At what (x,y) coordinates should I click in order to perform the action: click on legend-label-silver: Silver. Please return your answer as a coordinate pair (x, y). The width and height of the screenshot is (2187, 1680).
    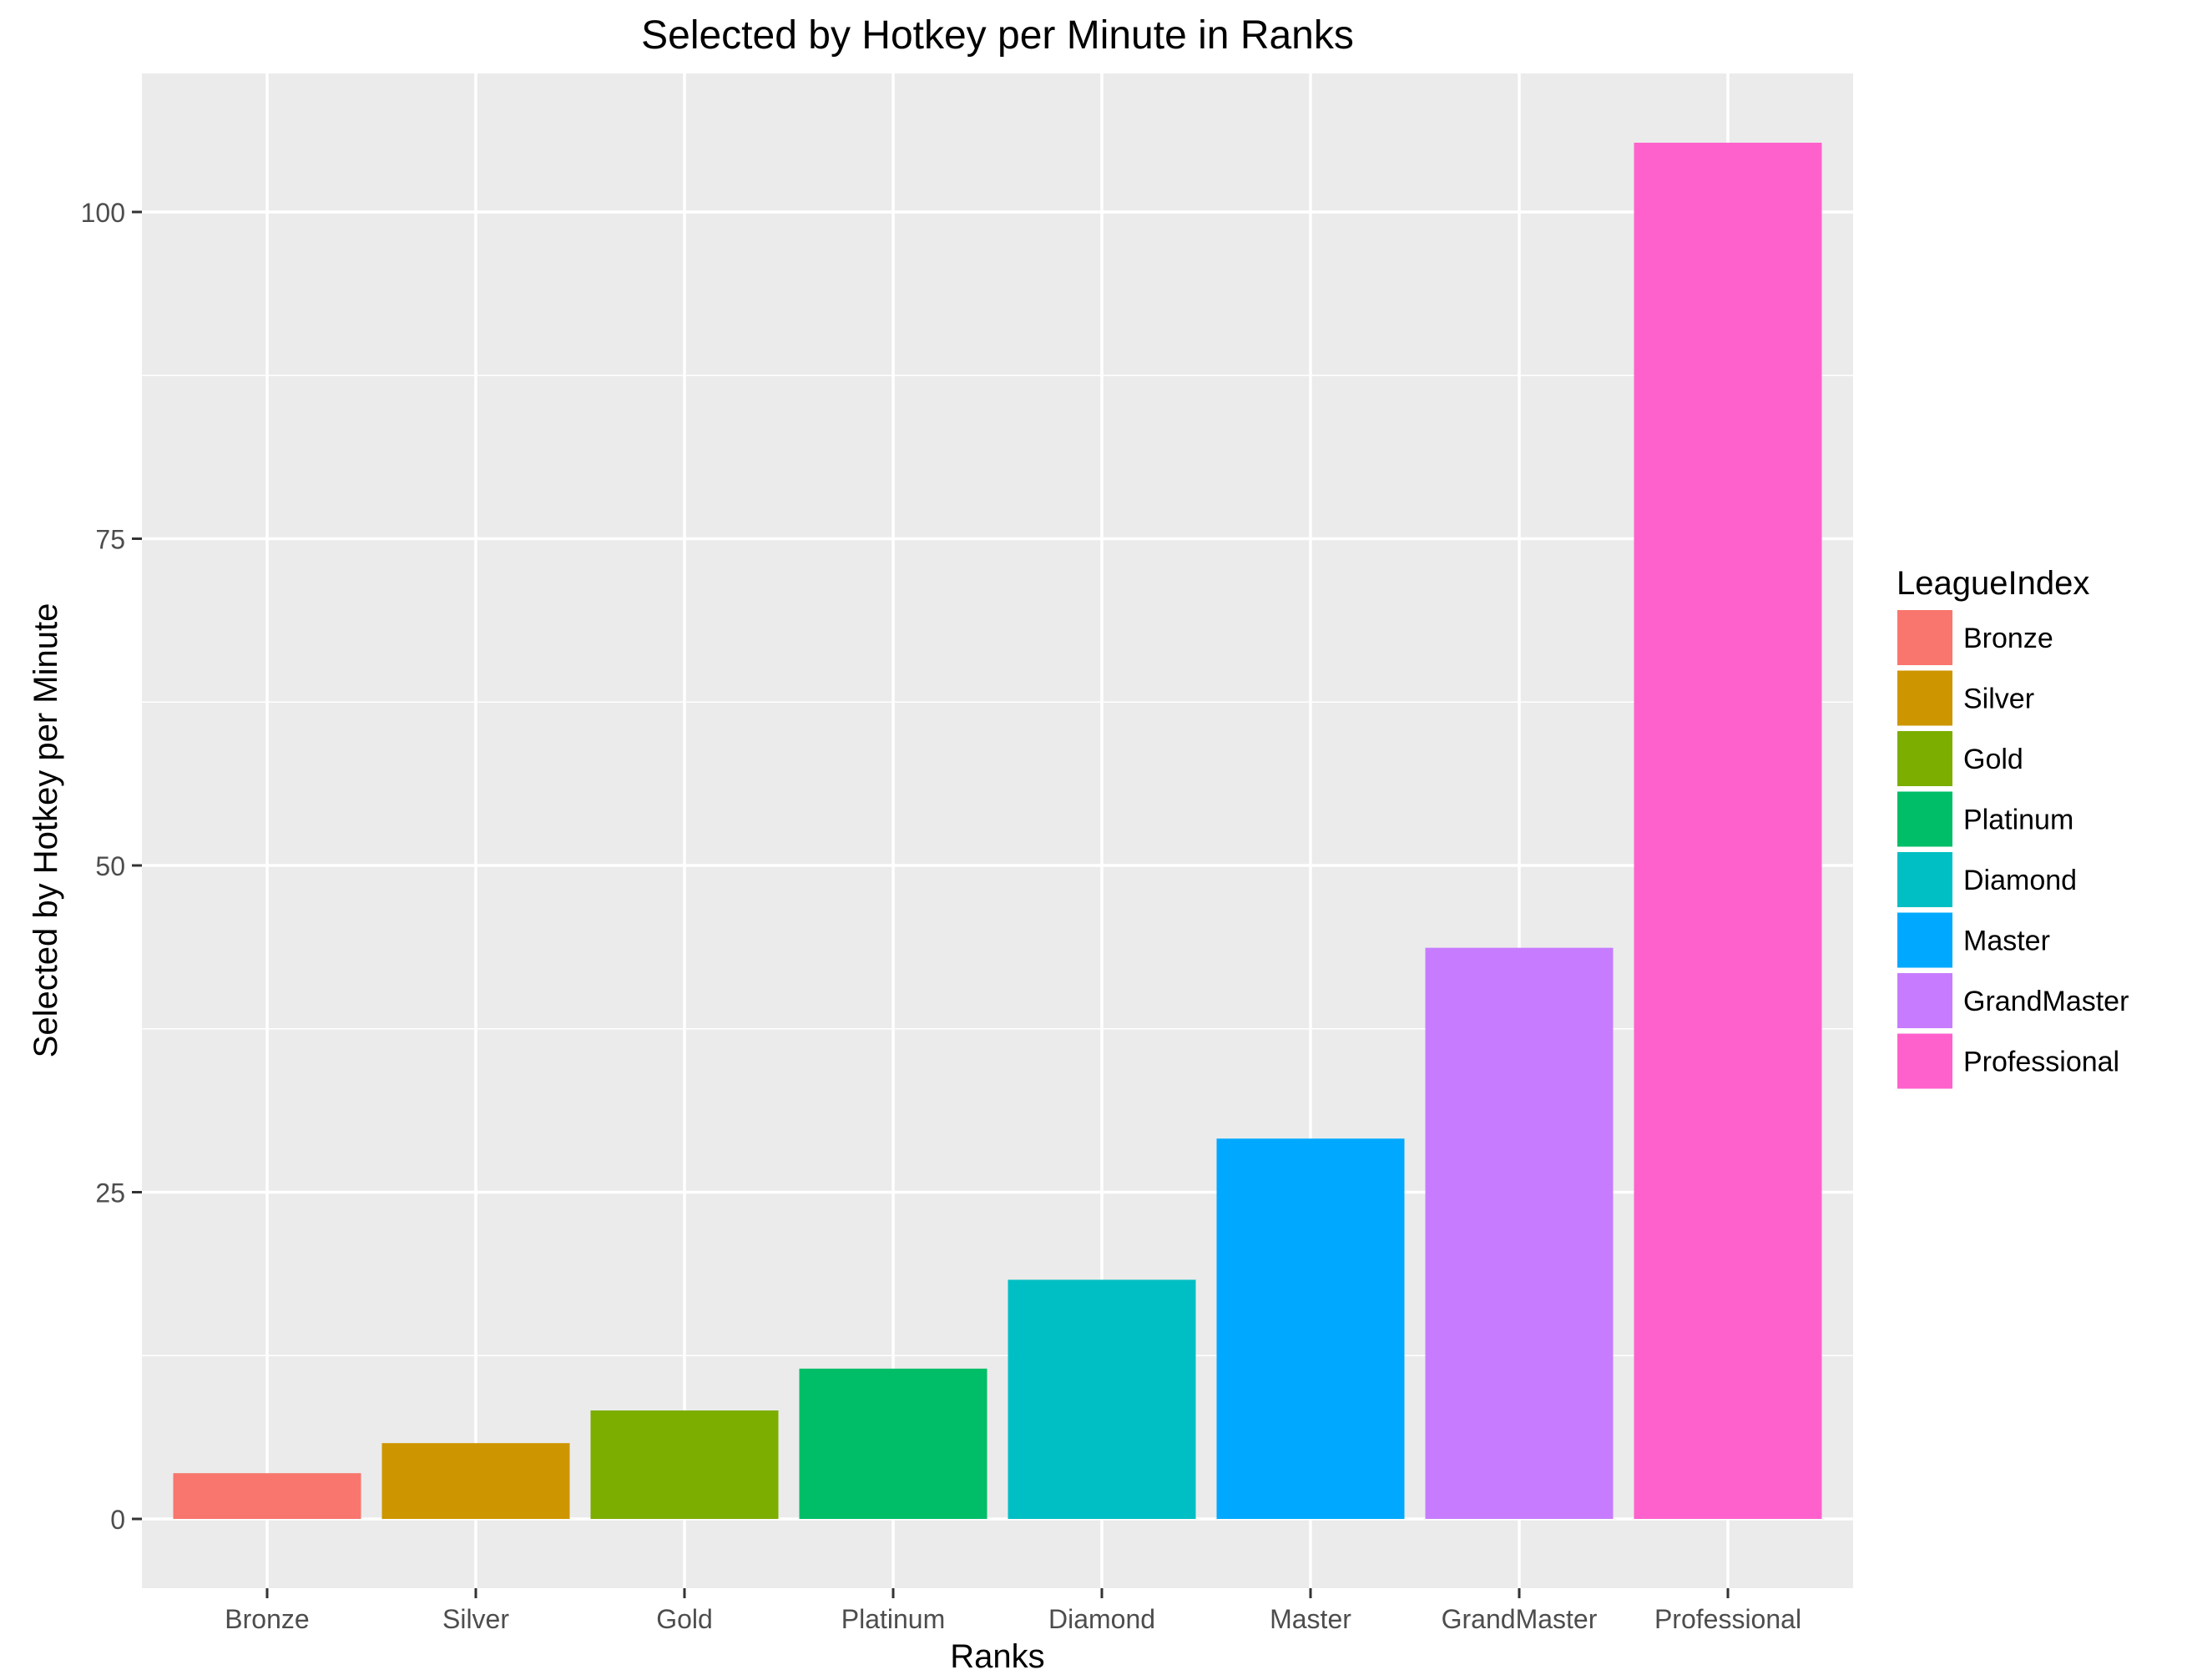
    Looking at the image, I should click on (1998, 699).